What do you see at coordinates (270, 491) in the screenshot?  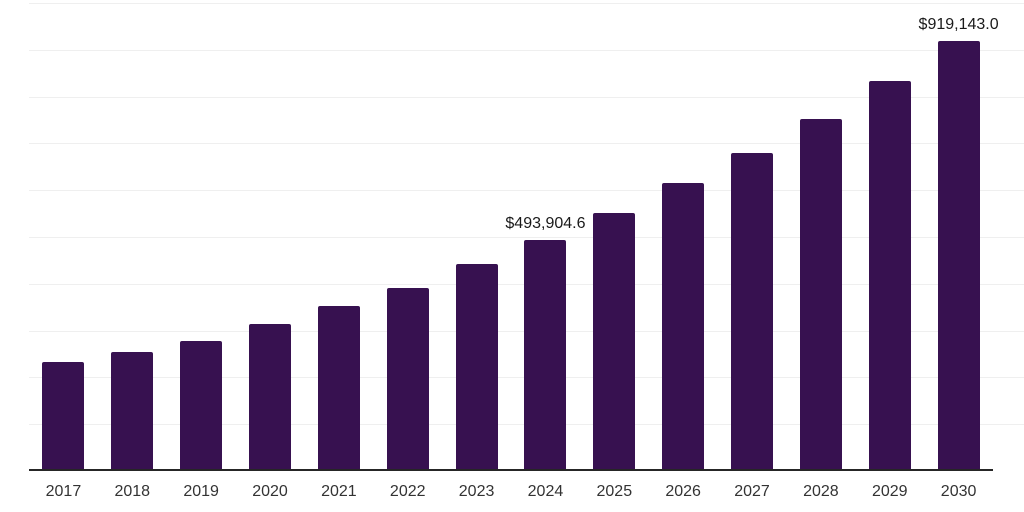 I see `x-tick-2020: 2020` at bounding box center [270, 491].